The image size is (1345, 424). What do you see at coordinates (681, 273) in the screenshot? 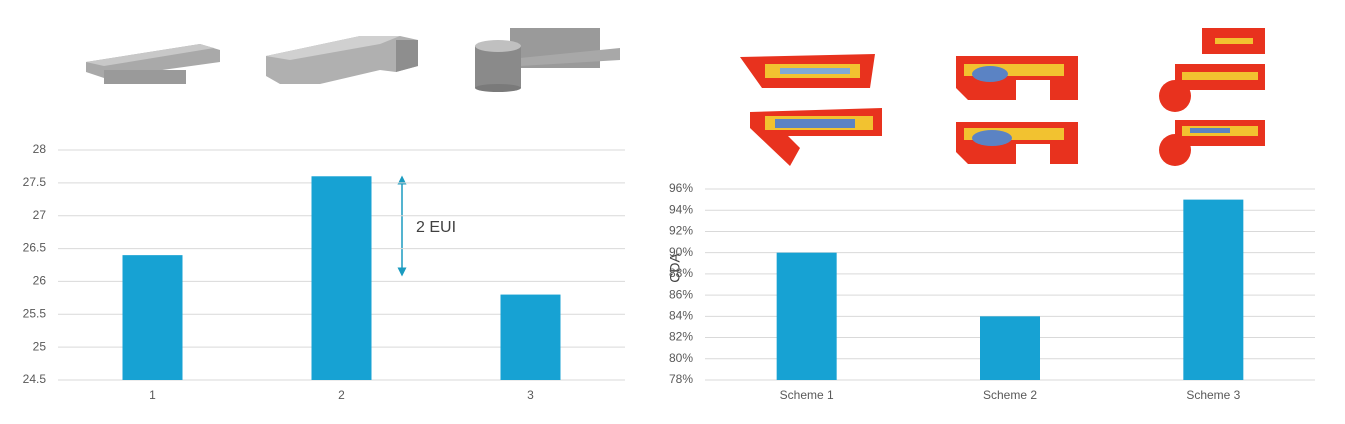
I see `y-tick-label: 88%` at bounding box center [681, 273].